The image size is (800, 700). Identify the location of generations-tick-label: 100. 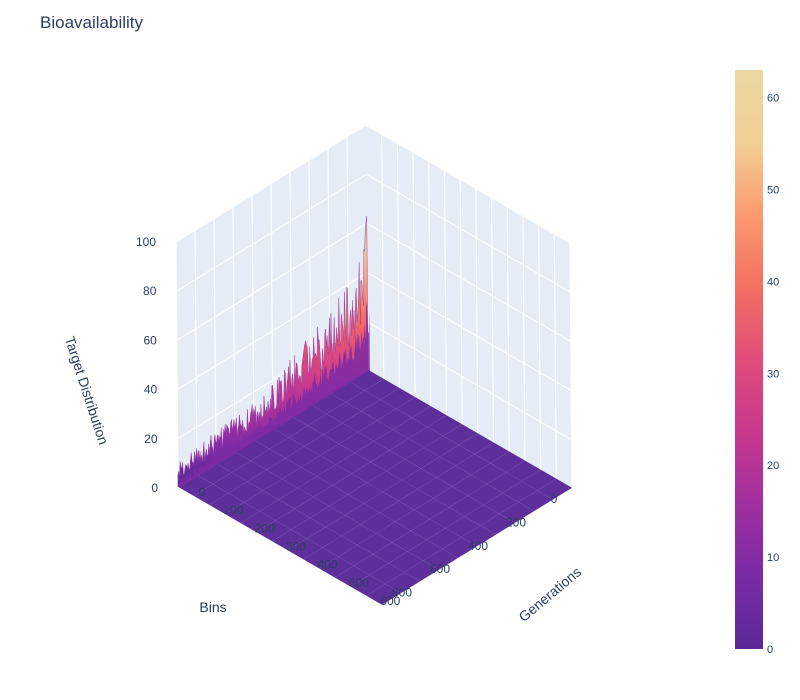
(233, 510).